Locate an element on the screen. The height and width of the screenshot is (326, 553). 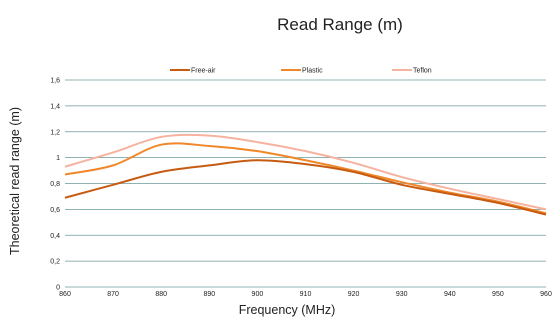
x-tick-label: 890 is located at coordinates (209, 294).